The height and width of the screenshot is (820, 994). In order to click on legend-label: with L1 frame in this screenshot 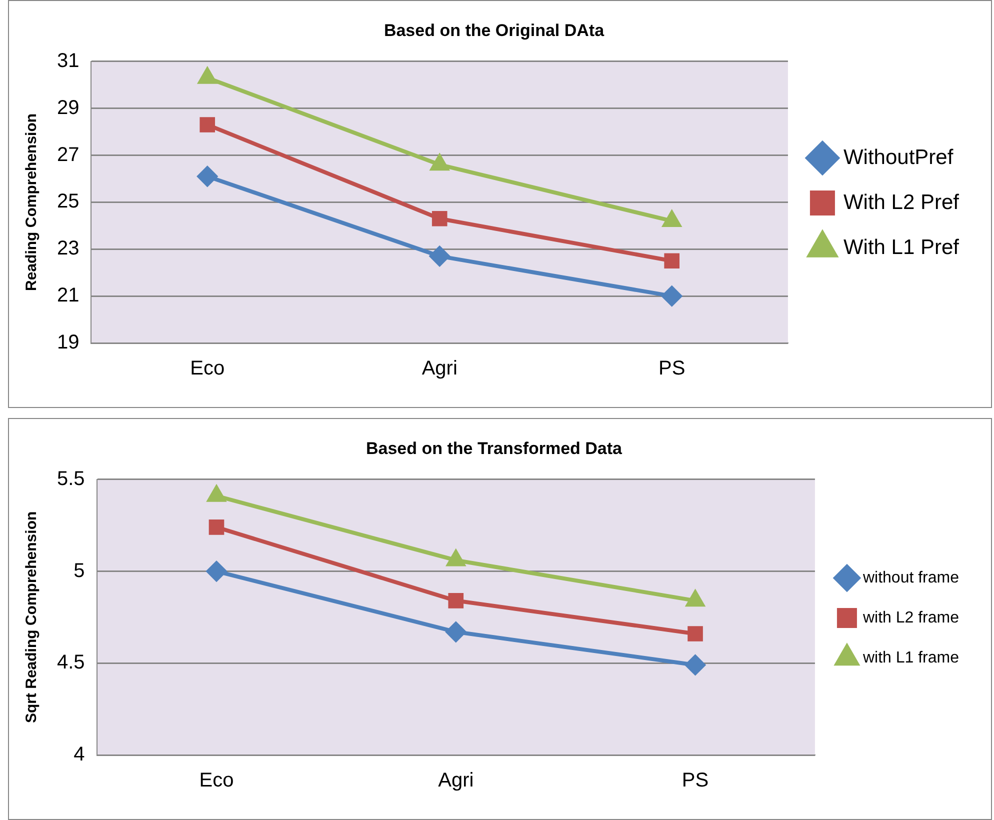, I will do `click(911, 657)`.